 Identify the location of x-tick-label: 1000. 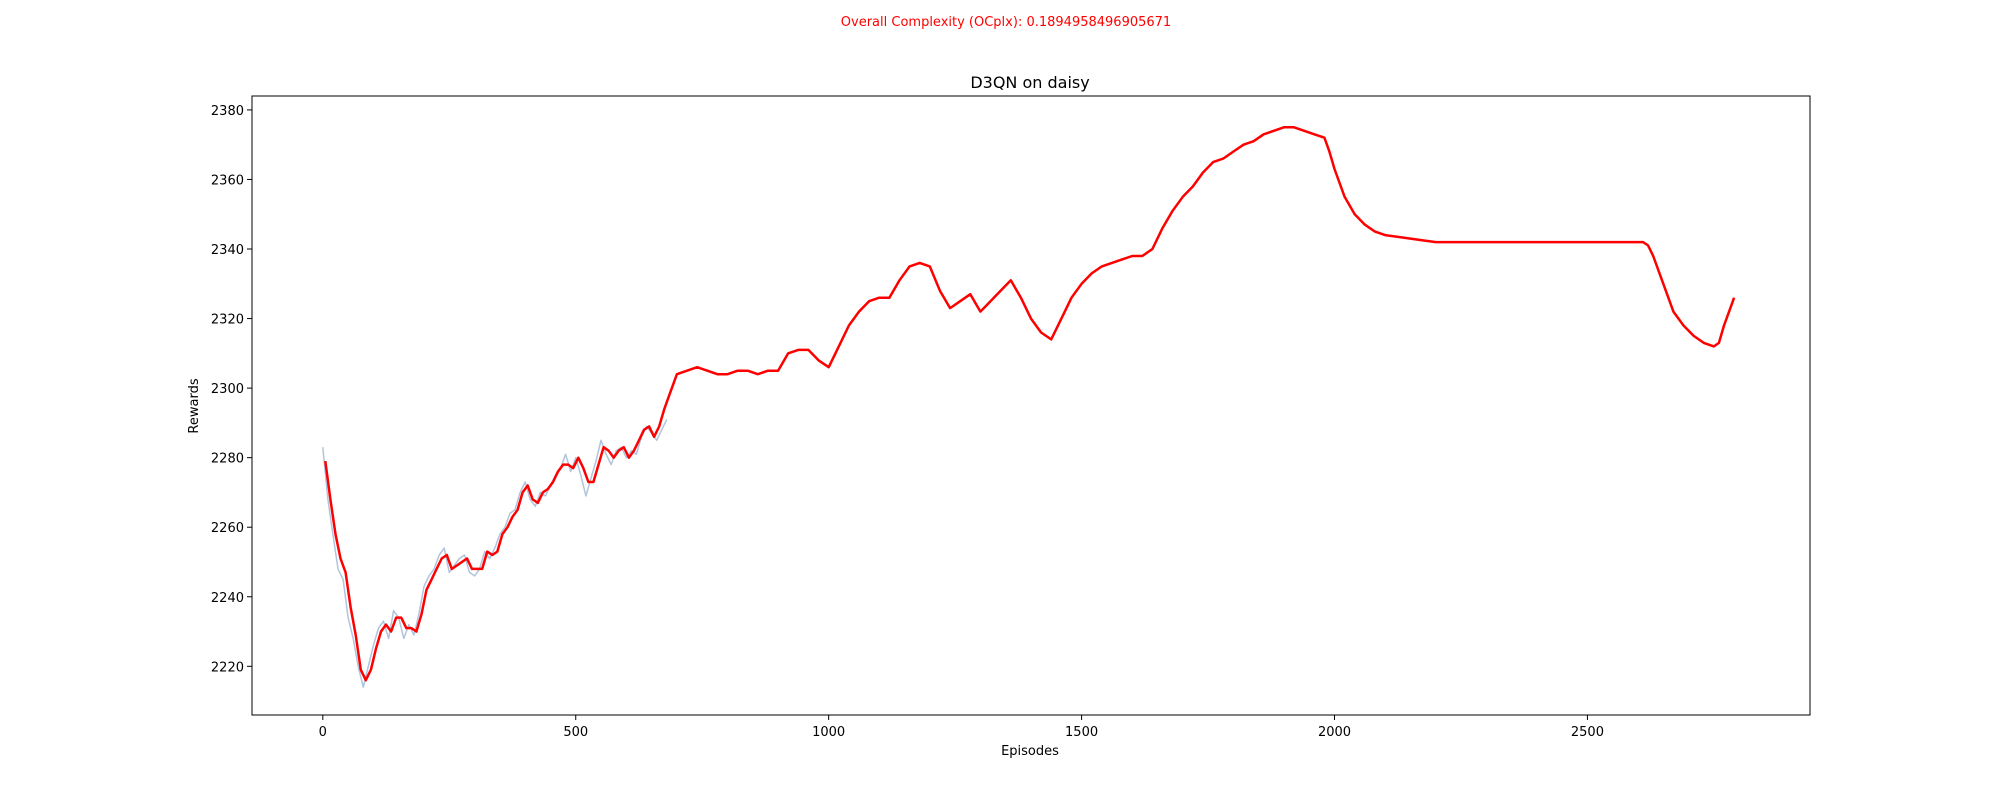
(828, 732).